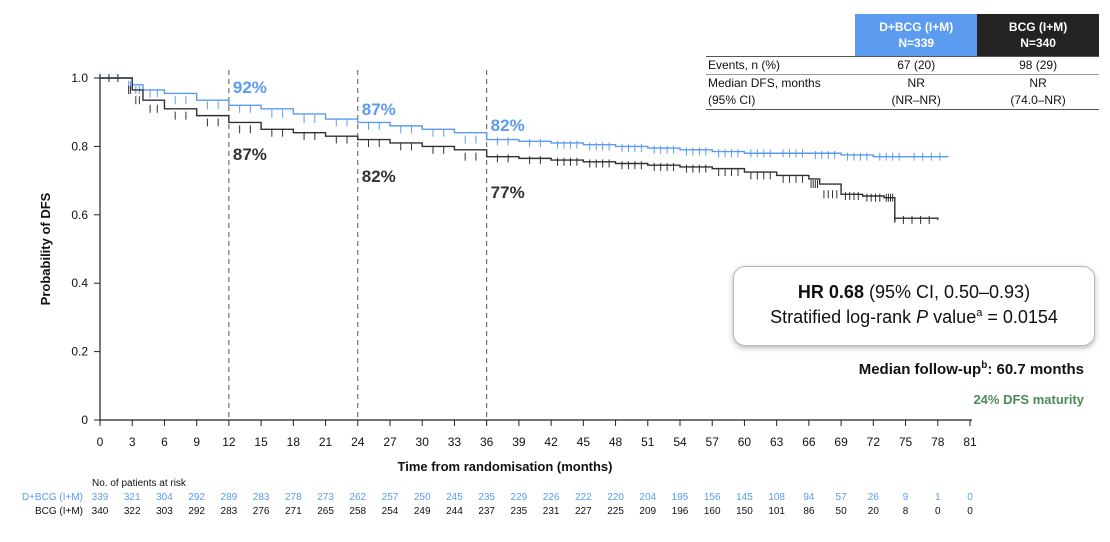 The image size is (1110, 542). I want to click on risk-value: 283, so click(229, 511).